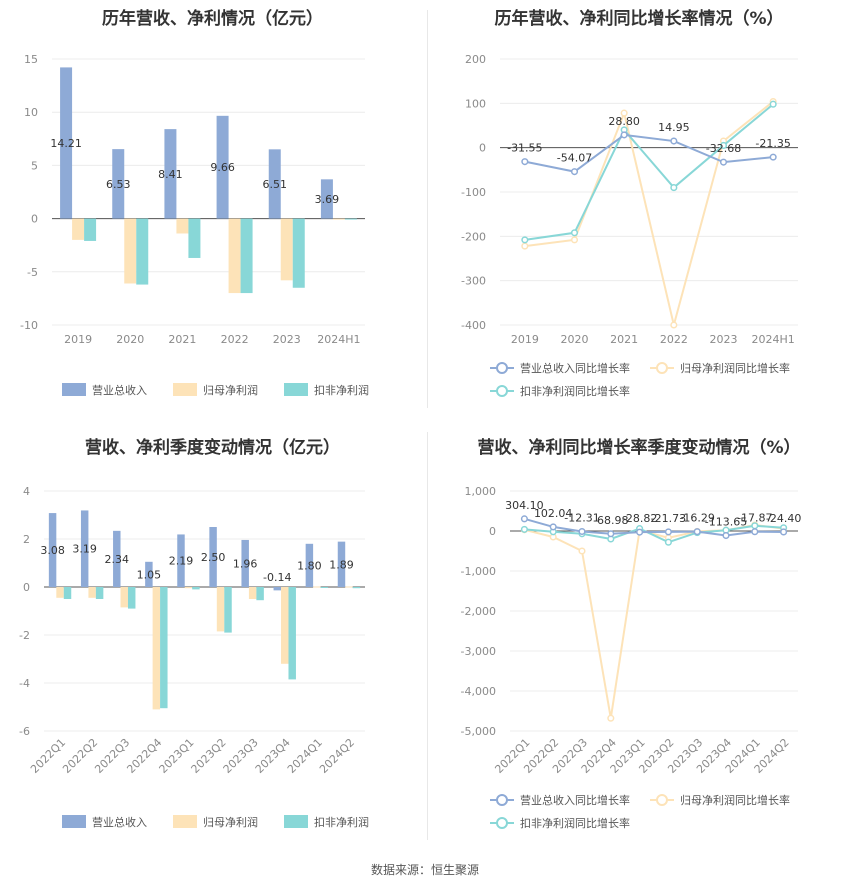 The height and width of the screenshot is (891, 850). I want to click on data-label: 6.51, so click(275, 184).